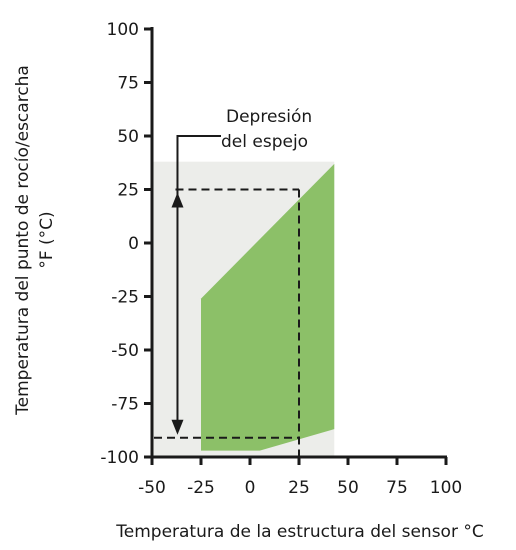 This screenshot has width=516, height=550. I want to click on x-tick-label: 75, so click(397, 488).